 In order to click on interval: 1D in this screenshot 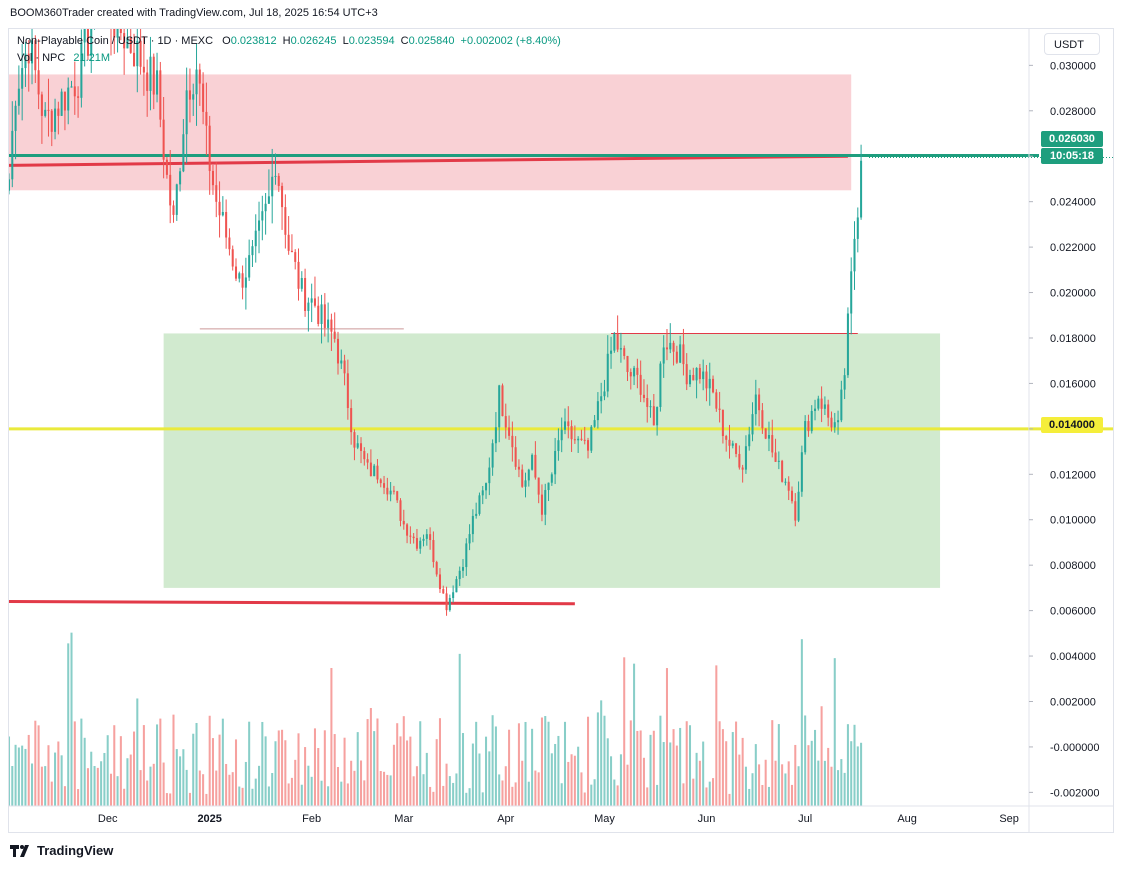, I will do `click(164, 41)`.